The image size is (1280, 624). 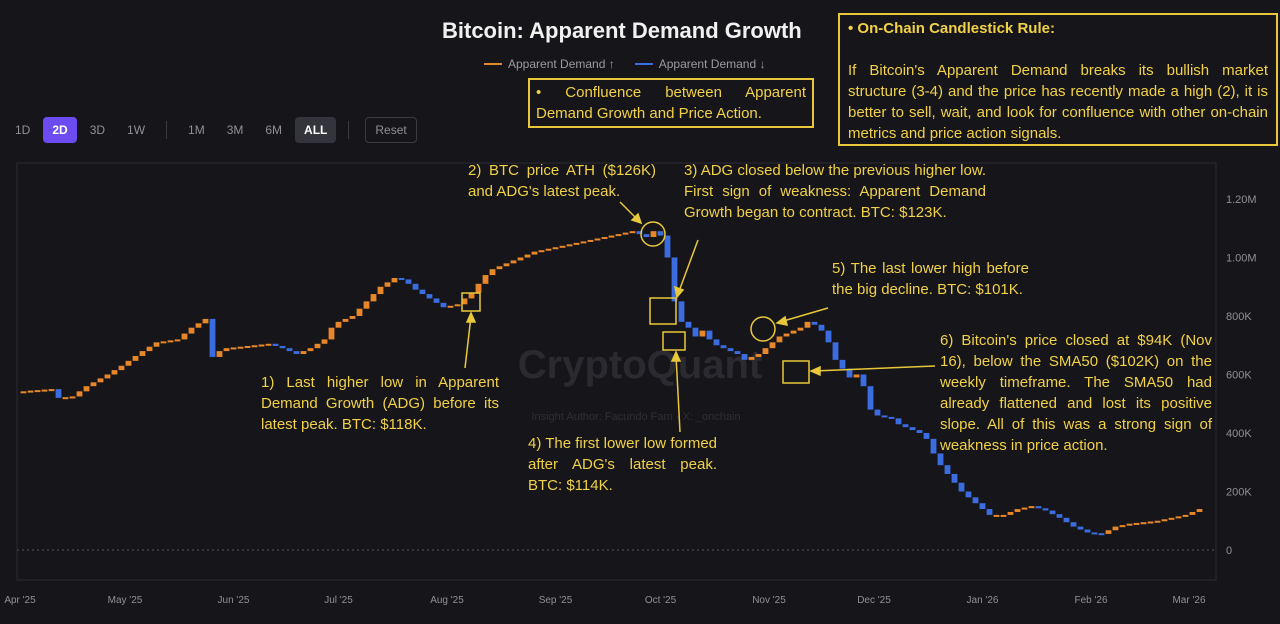 What do you see at coordinates (23, 130) in the screenshot?
I see `range-1d-button: 1D` at bounding box center [23, 130].